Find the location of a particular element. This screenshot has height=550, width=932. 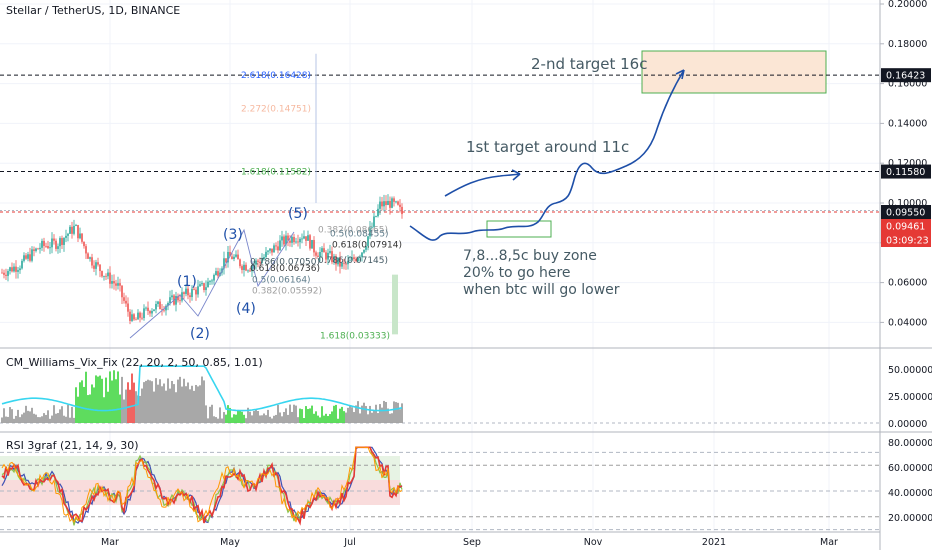

note-btc-lower: when btc will go lower is located at coordinates (541, 290).